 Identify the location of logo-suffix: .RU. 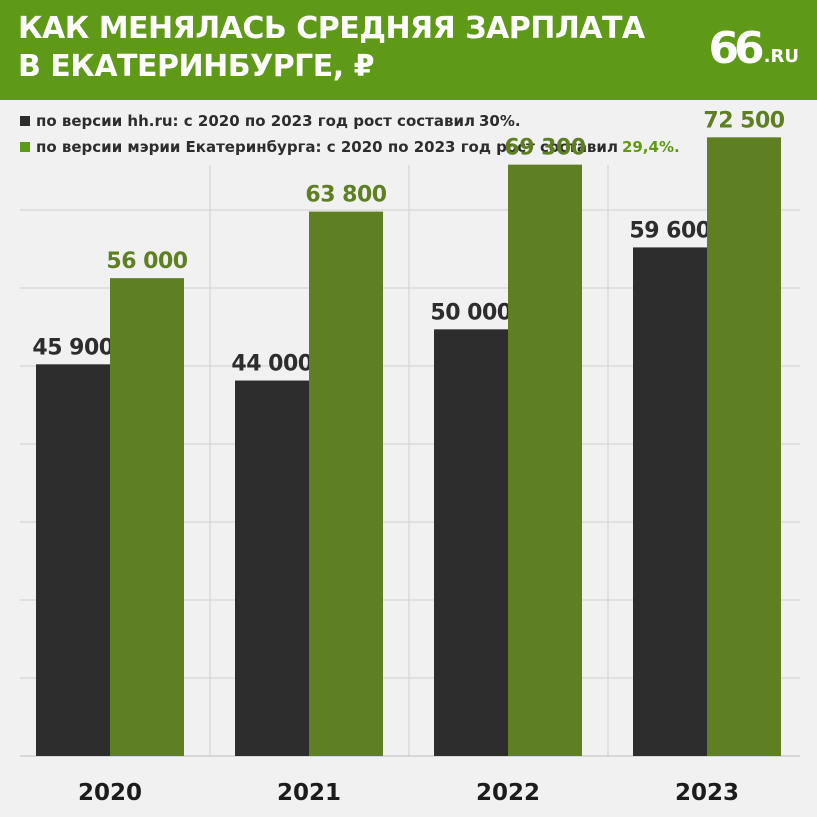
(781, 56).